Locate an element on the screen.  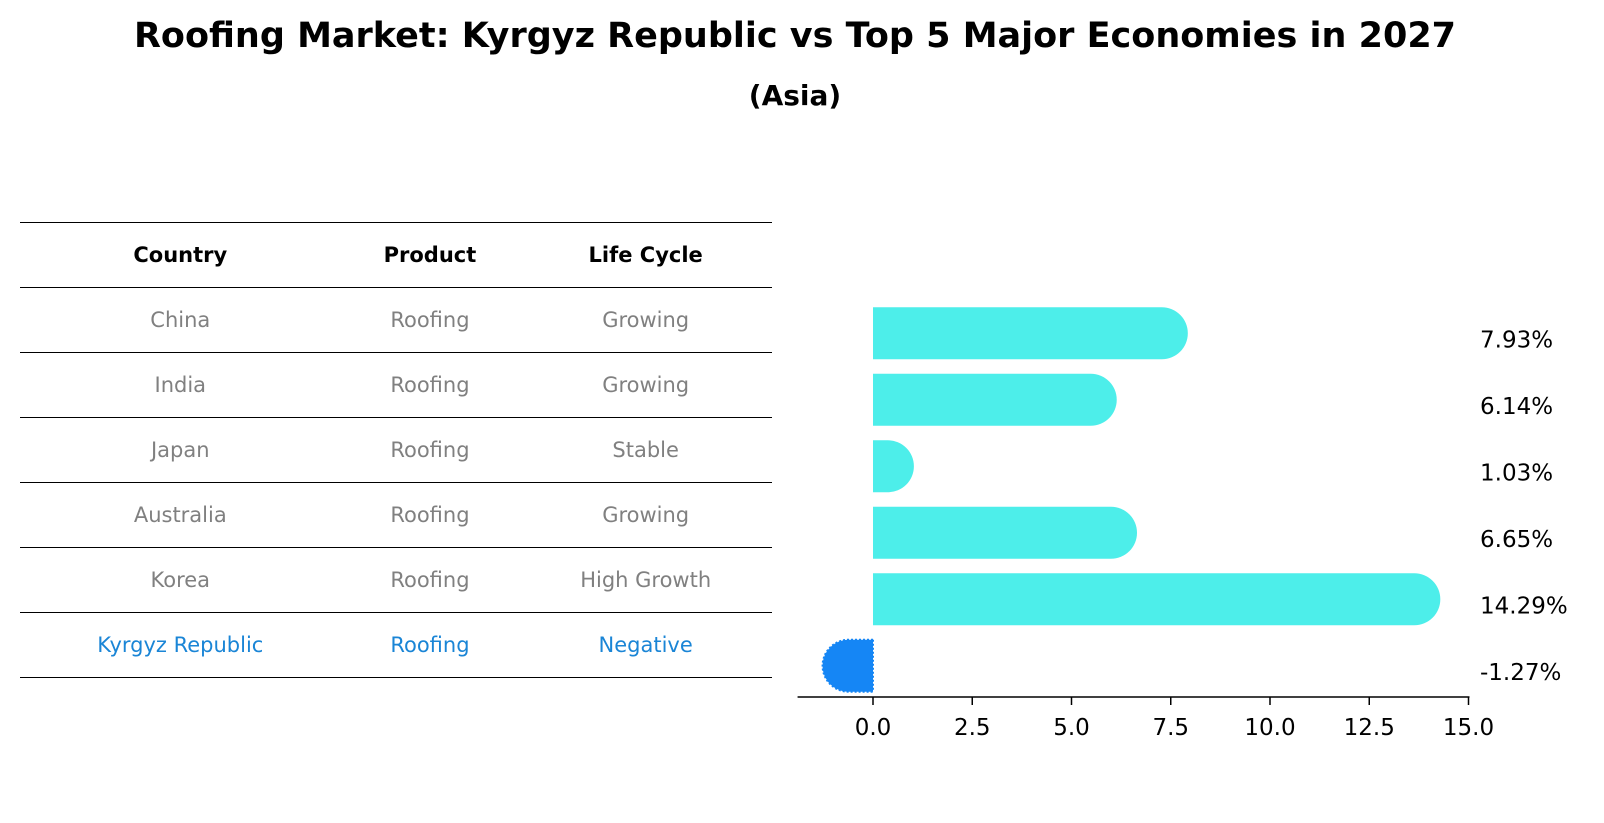
x-tick-label: 7.5 is located at coordinates (1170, 728).